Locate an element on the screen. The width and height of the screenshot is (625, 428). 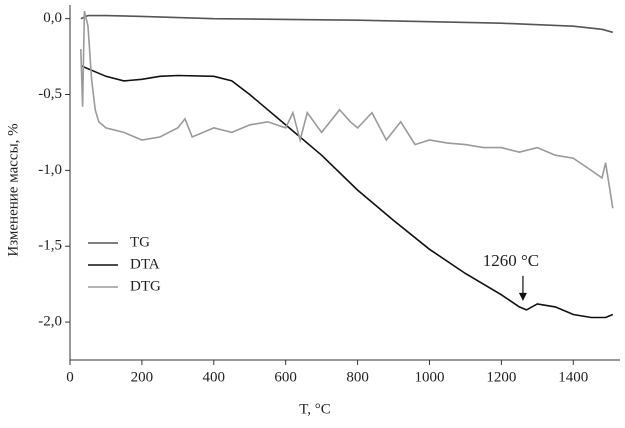
x-tick-label: 1400 is located at coordinates (573, 377).